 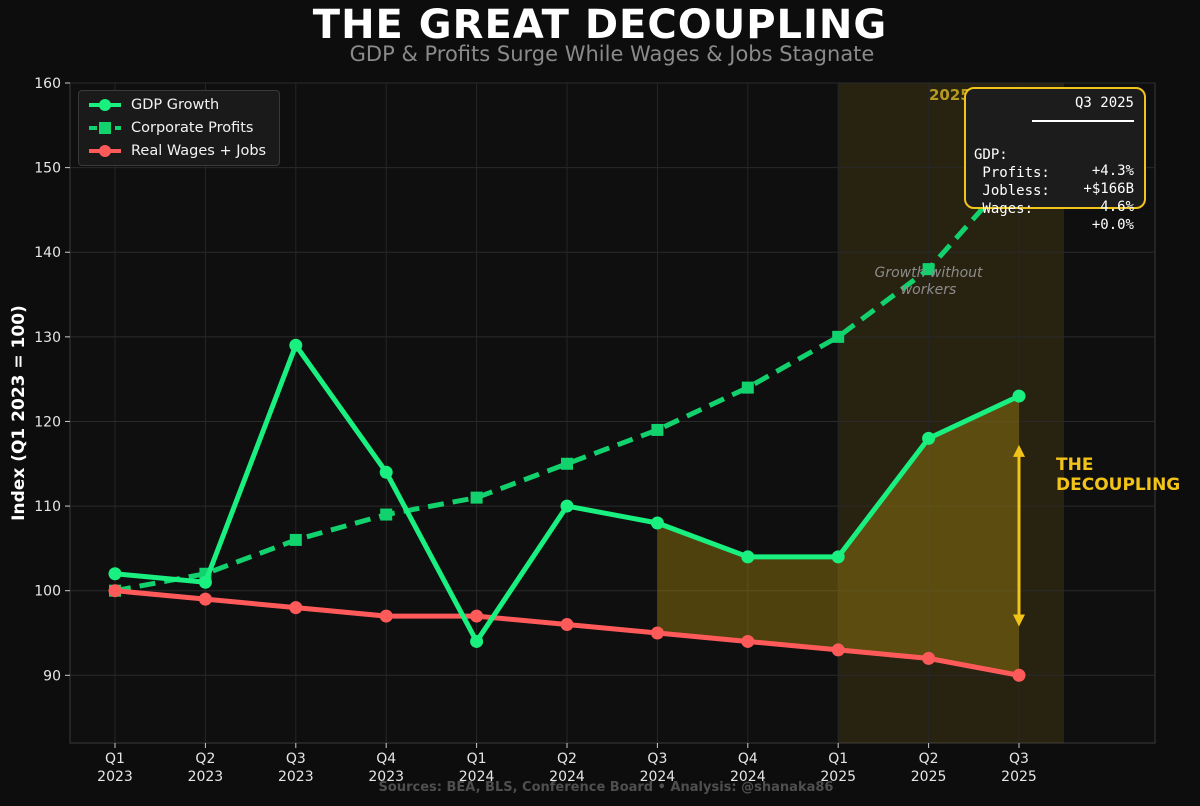 I want to click on x-tick-label: Q4 2024, so click(x=748, y=768).